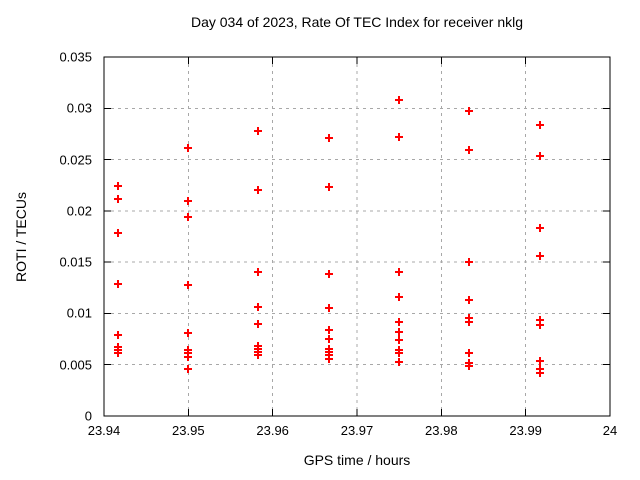  I want to click on y-tick-label-0.015: 0.015, so click(75, 262).